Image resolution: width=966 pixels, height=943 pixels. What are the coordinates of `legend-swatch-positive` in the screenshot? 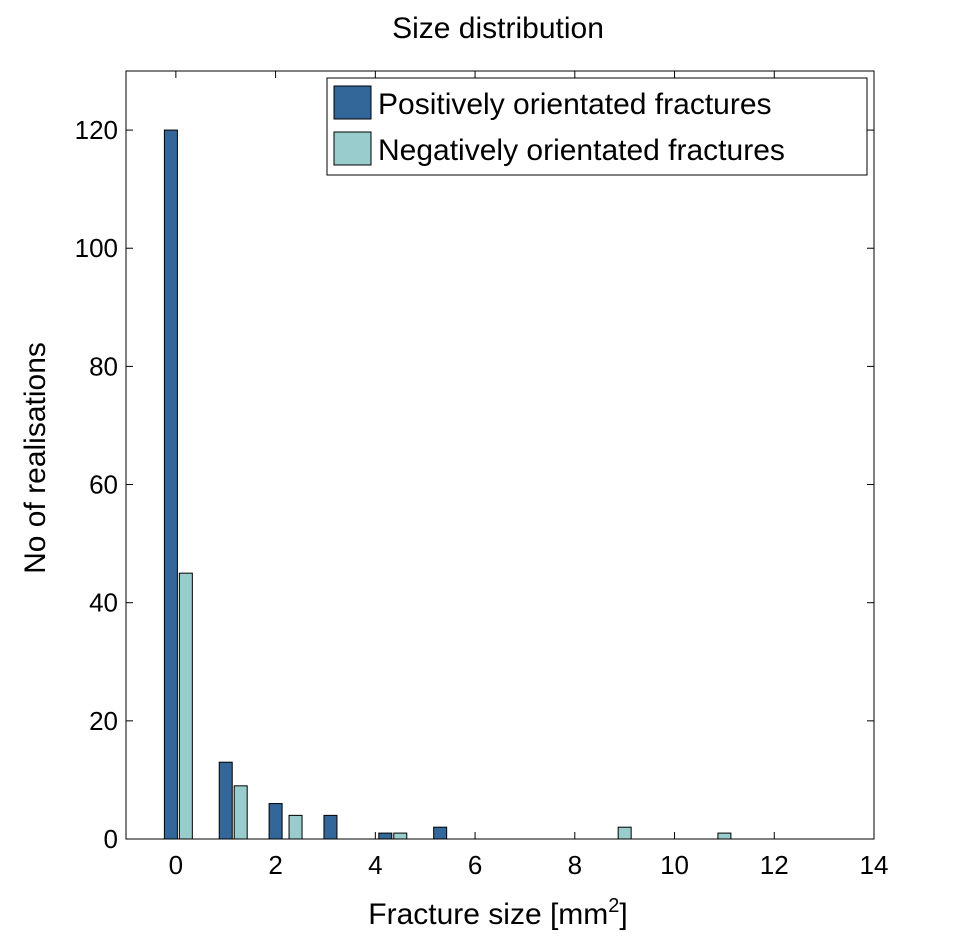 It's located at (352, 102).